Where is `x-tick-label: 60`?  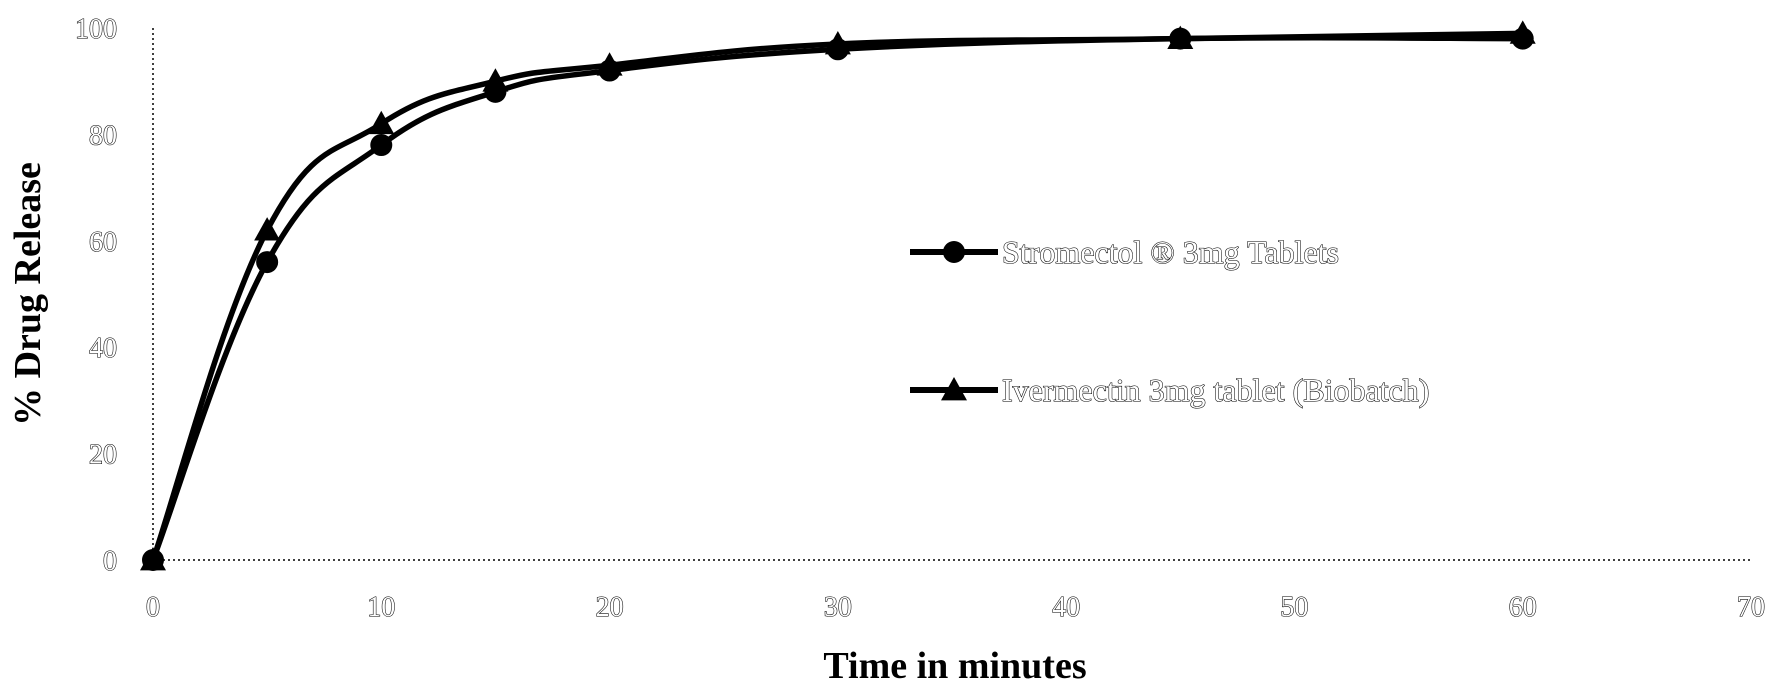 x-tick-label: 60 is located at coordinates (1523, 607).